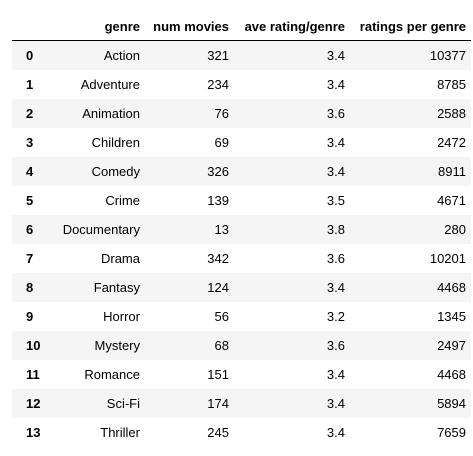 This screenshot has width=473, height=456. What do you see at coordinates (28, 142) in the screenshot?
I see `row-index: 3` at bounding box center [28, 142].